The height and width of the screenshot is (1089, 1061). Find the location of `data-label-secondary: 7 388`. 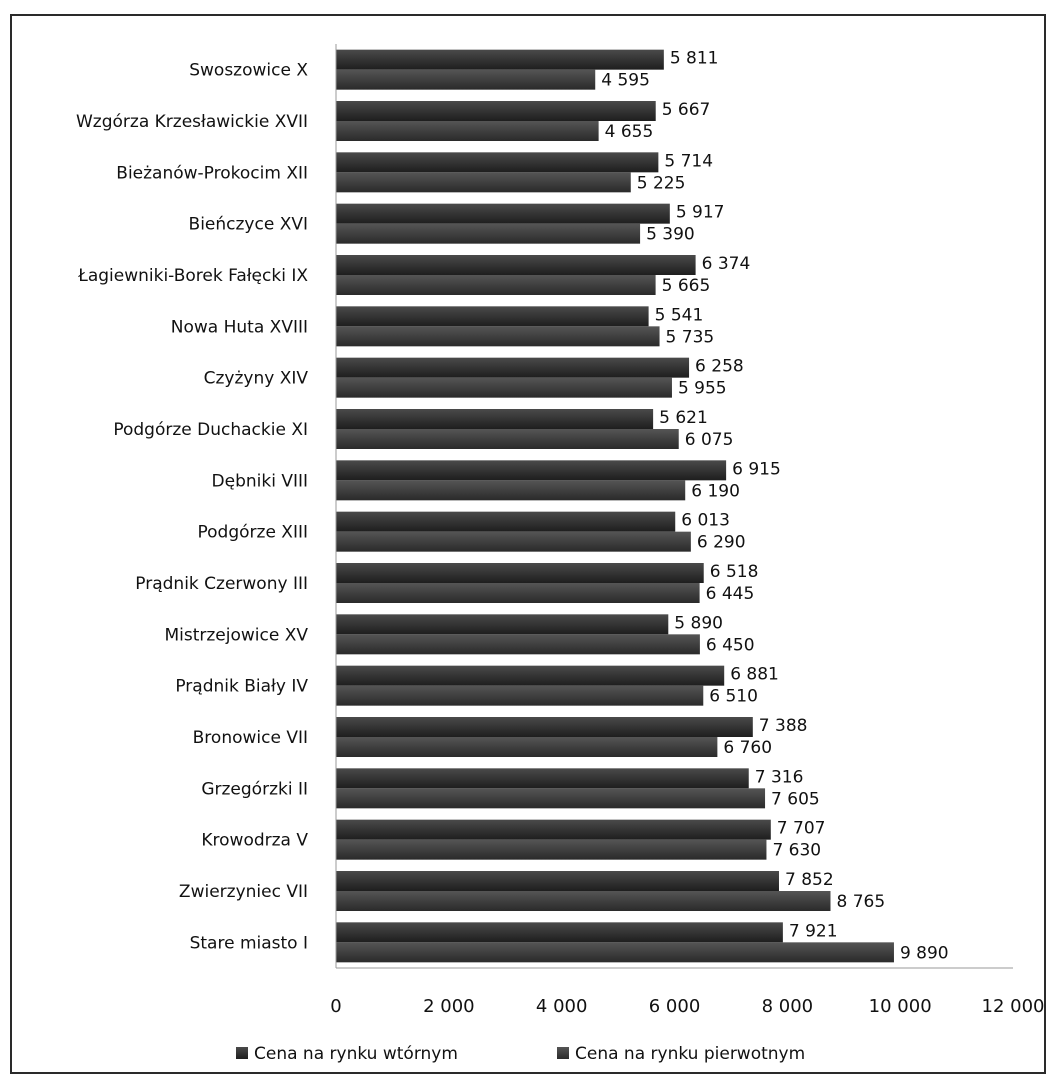

data-label-secondary: 7 388 is located at coordinates (783, 726).